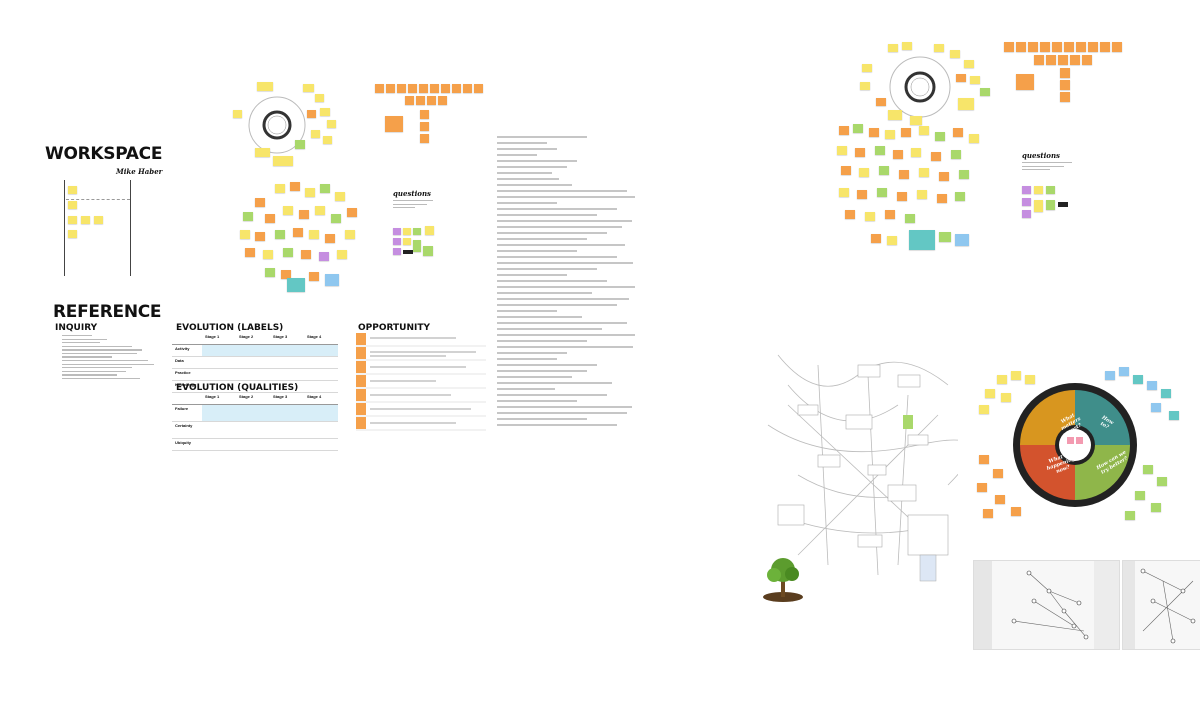 The image size is (1200, 701). I want to click on sticky-cluster-board-right, so click(910, 197).